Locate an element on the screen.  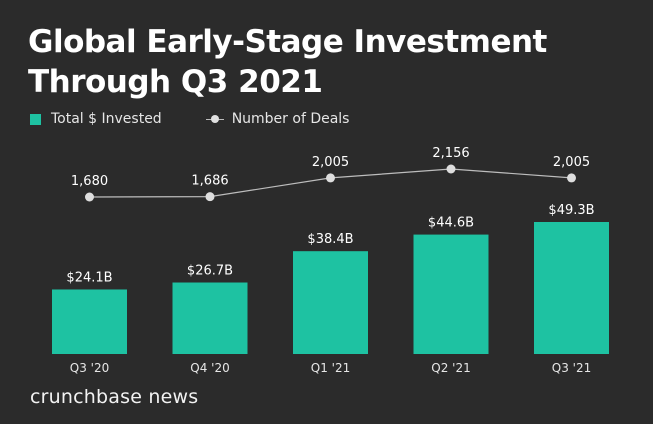
x-tick-label: Q1 '21 is located at coordinates (330, 368).